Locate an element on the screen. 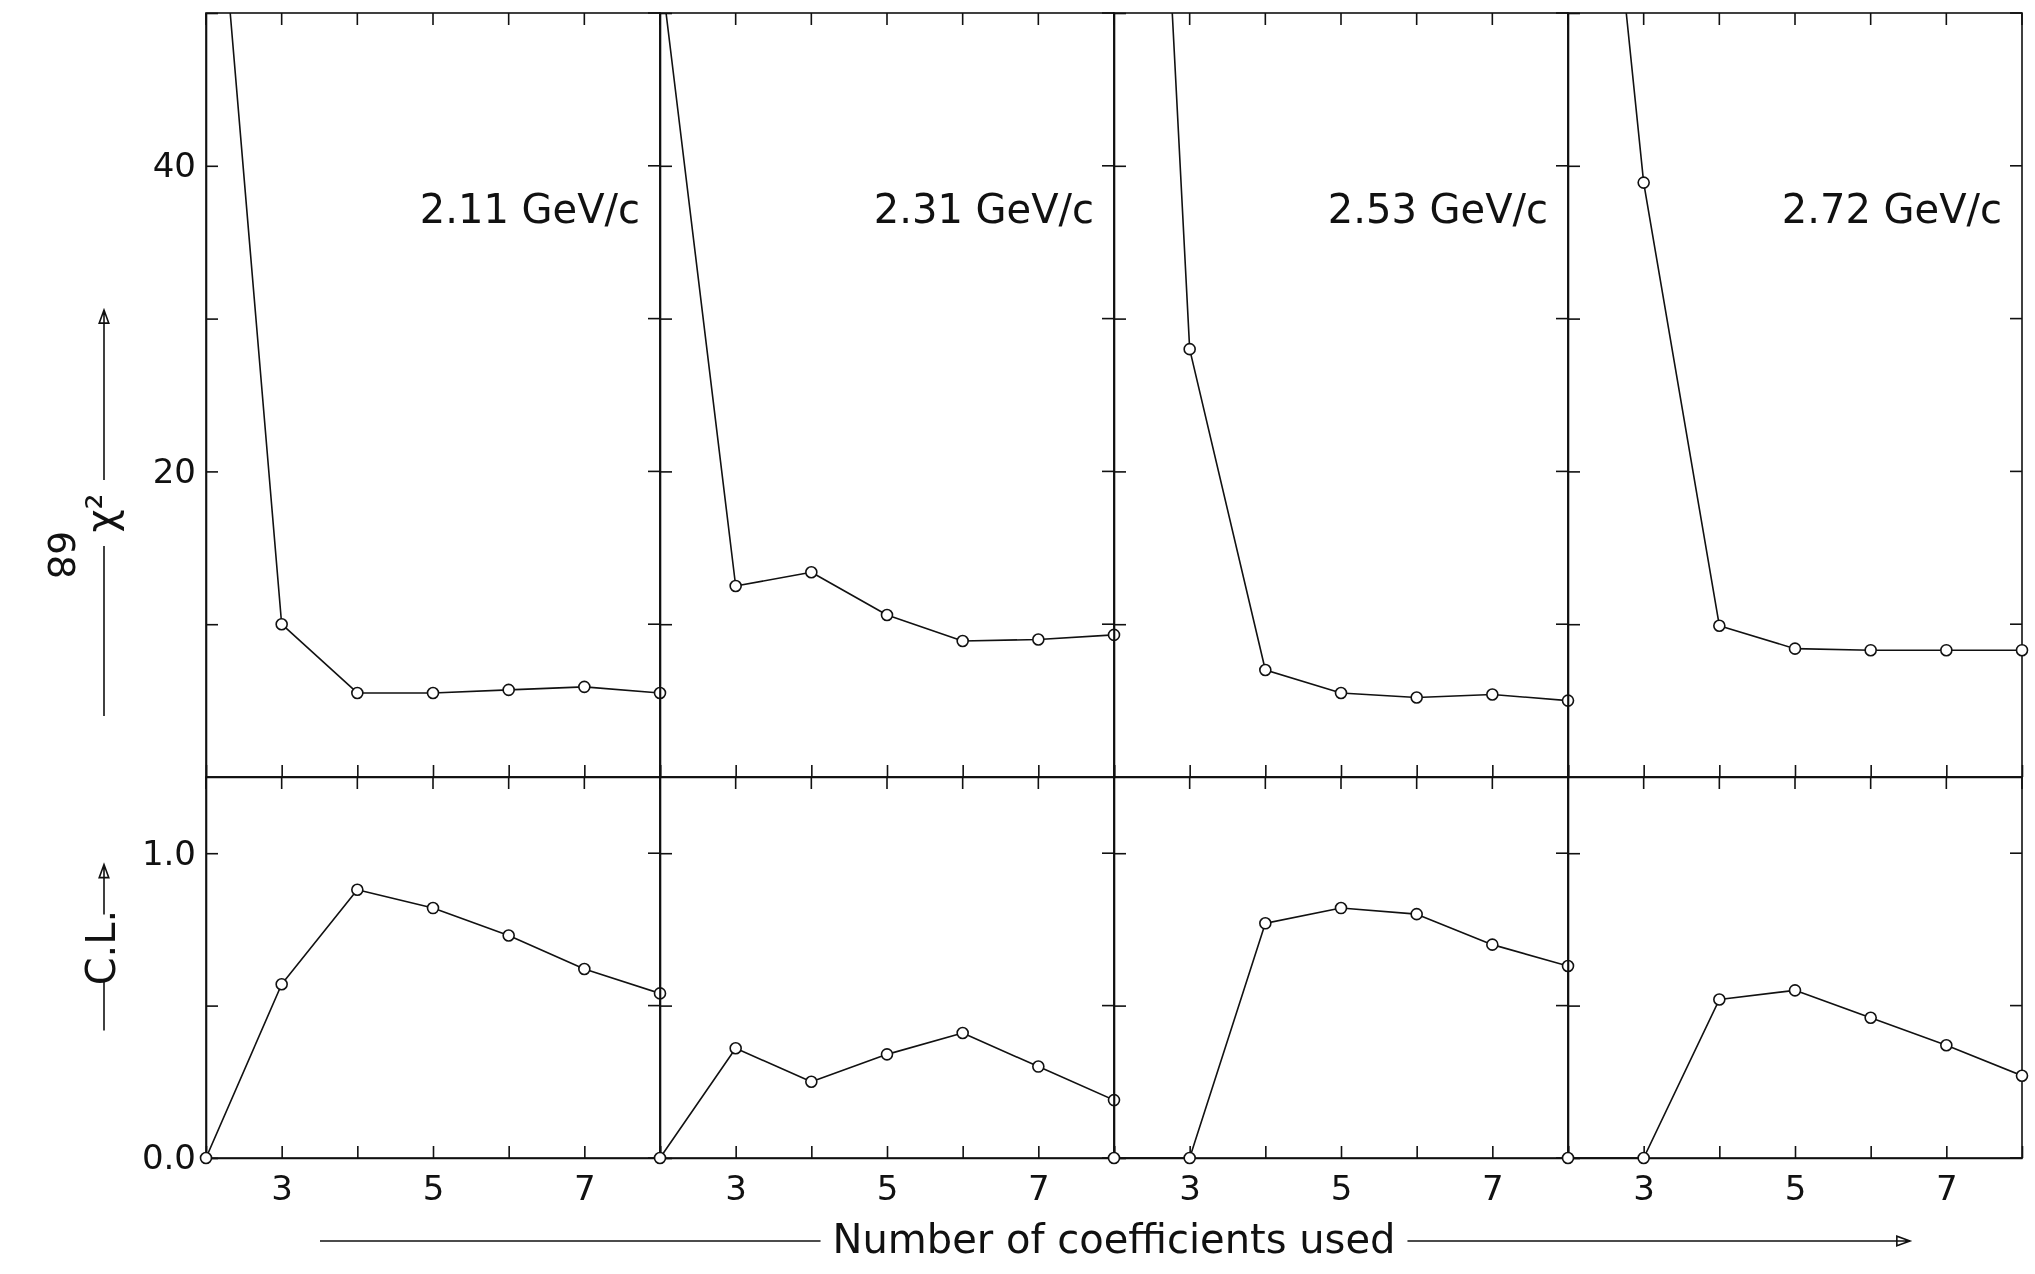 Image resolution: width=2035 pixels, height=1274 pixels. annotation: 2.72 GeV/c is located at coordinates (1891, 209).